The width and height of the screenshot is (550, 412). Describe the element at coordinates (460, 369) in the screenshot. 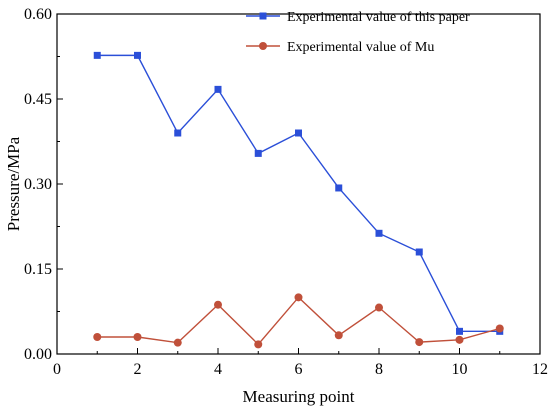

I see `x-tick-label: 10` at that location.